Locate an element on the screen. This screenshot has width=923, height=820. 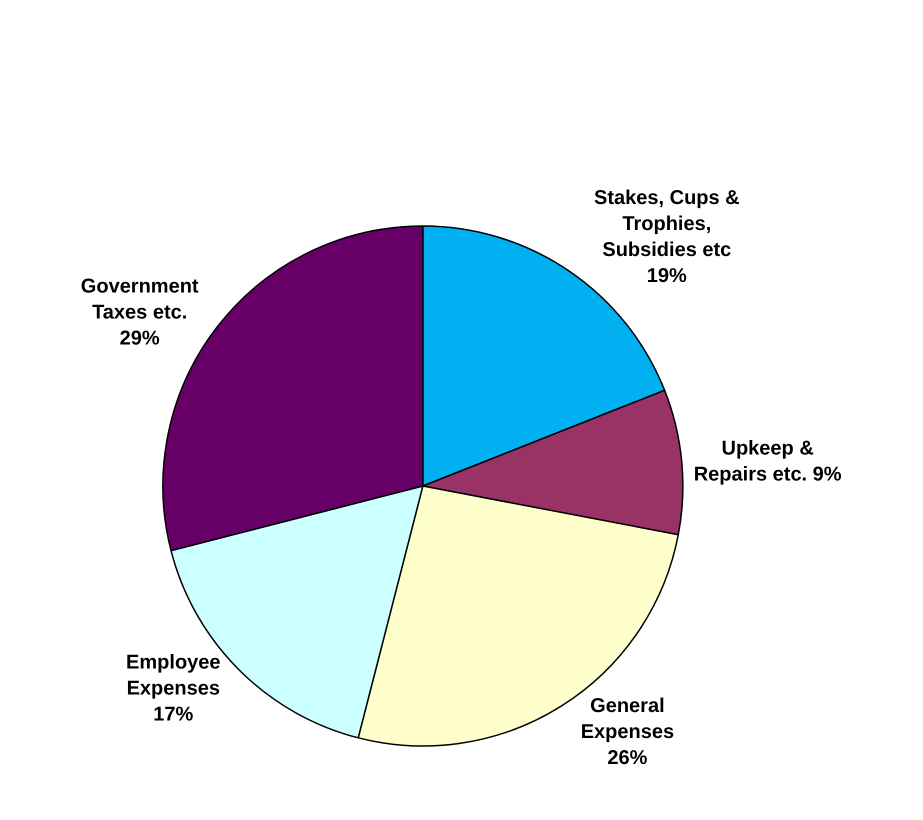
data-label: 26% is located at coordinates (627, 757).